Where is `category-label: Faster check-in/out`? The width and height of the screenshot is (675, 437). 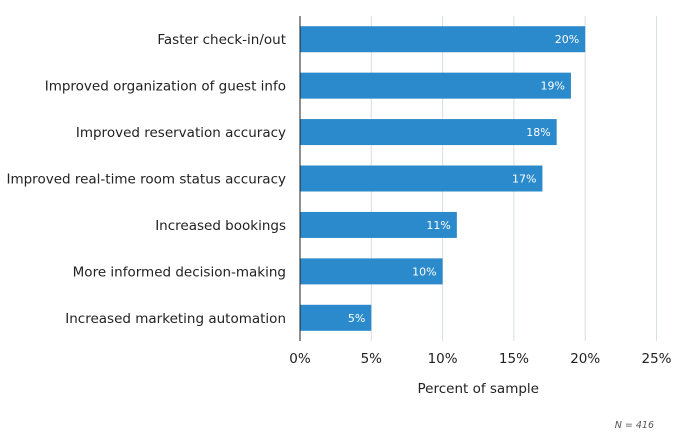
category-label: Faster check-in/out is located at coordinates (221, 40).